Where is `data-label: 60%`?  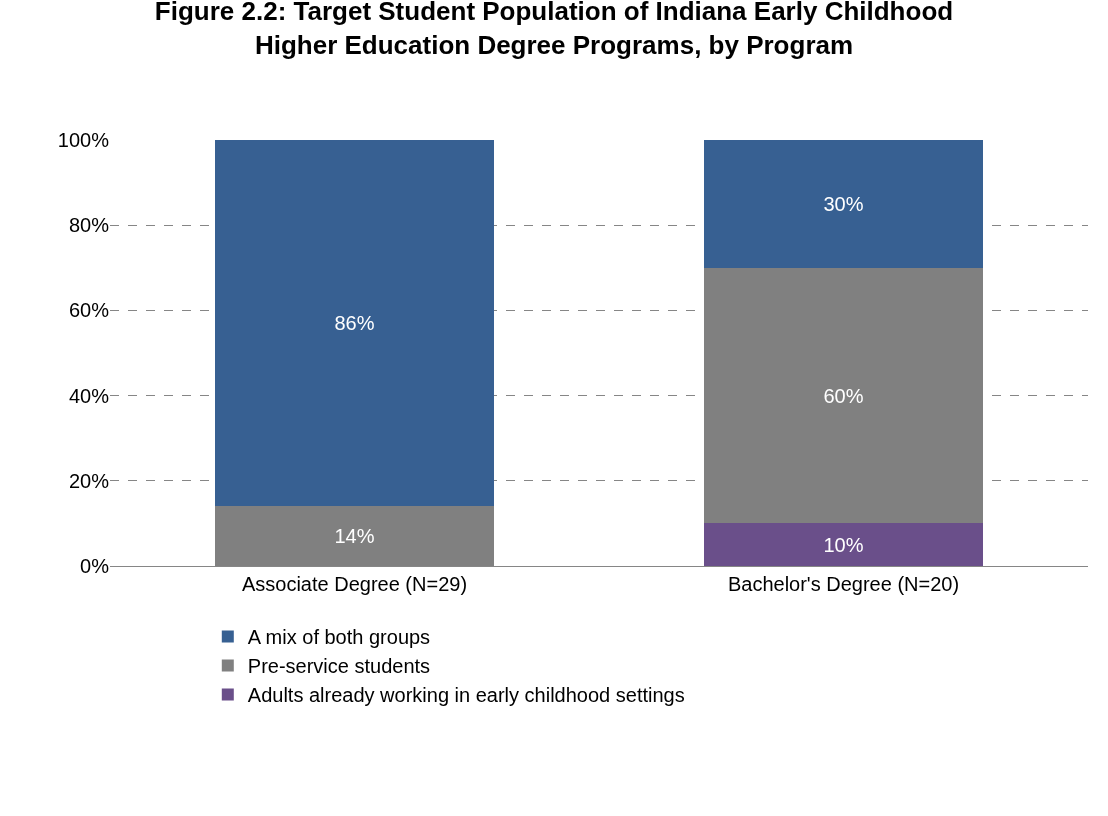 data-label: 60% is located at coordinates (843, 395).